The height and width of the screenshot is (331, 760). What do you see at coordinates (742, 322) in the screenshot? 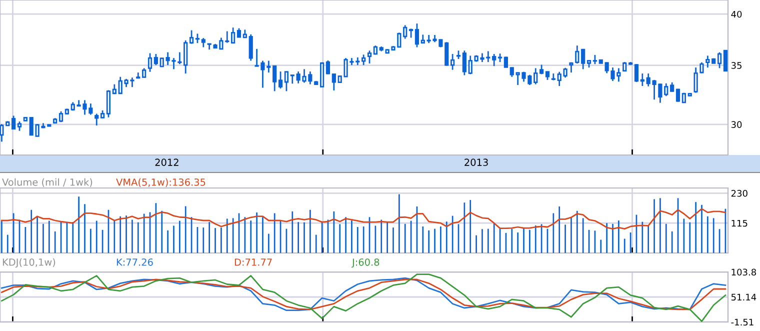
I see `y-tick-label: -1.51` at bounding box center [742, 322].